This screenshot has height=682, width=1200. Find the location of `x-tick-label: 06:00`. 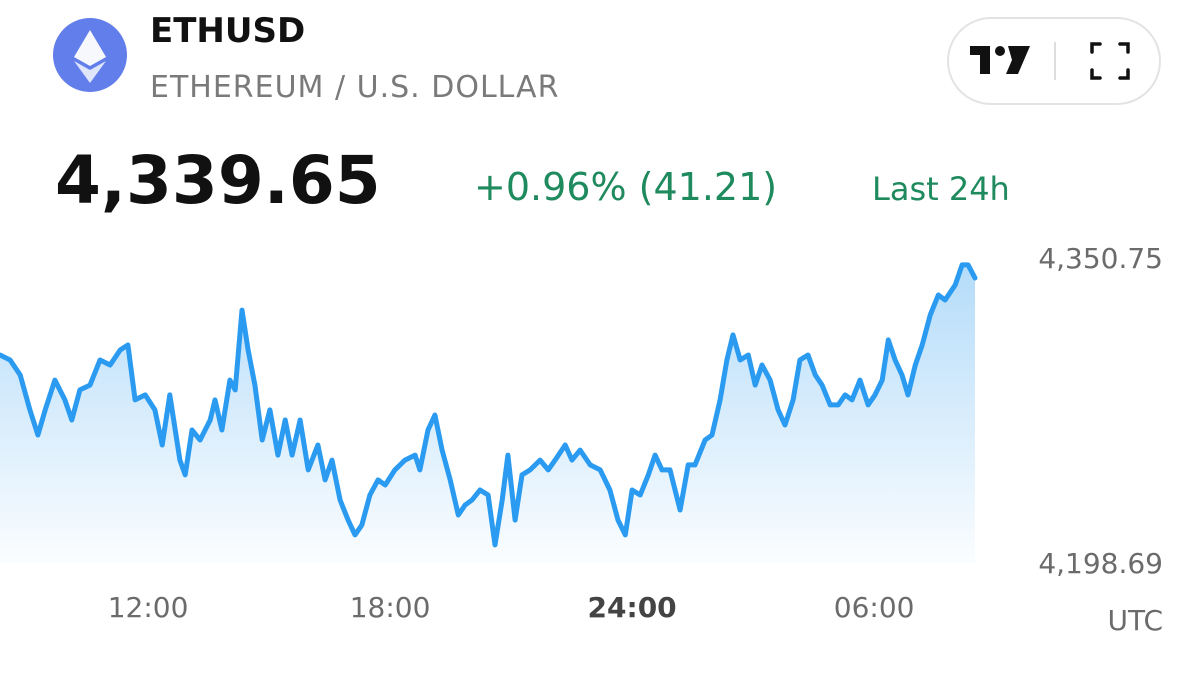

x-tick-label: 06:00 is located at coordinates (874, 607).